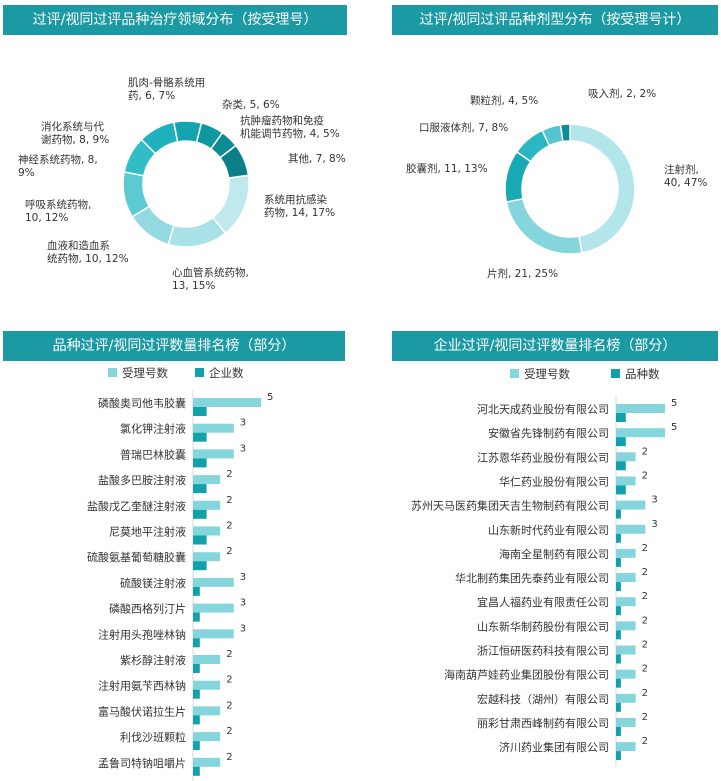  What do you see at coordinates (142, 403) in the screenshot?
I see `category-label: 磷酸奥司他韦胶囊` at bounding box center [142, 403].